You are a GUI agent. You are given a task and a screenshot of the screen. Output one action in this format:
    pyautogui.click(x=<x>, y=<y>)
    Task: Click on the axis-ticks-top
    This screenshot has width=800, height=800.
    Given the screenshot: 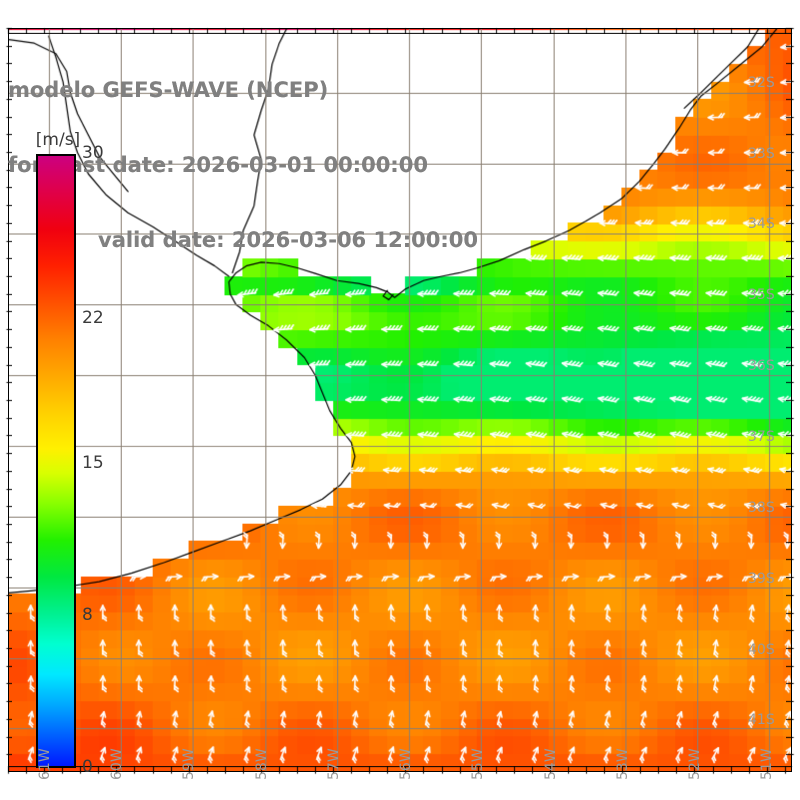 What is the action you would take?
    pyautogui.click(x=400, y=29)
    